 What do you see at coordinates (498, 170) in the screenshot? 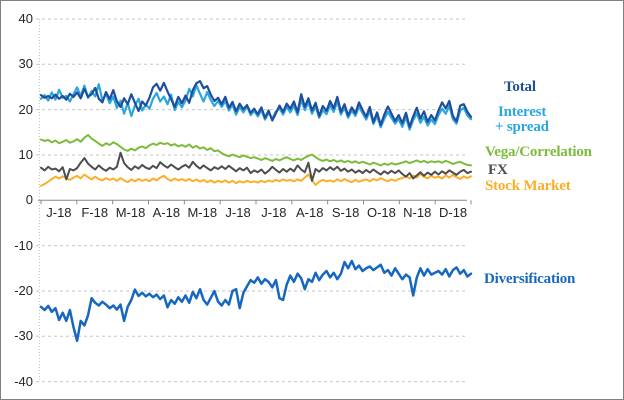
I see `legend-fx-label: FX` at bounding box center [498, 170].